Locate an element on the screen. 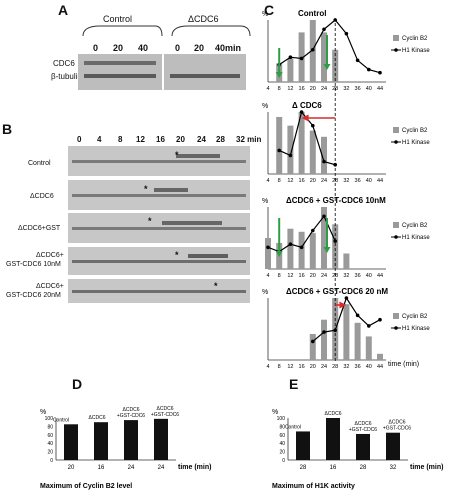 The height and width of the screenshot is (500, 464). max-y-tick: 60 is located at coordinates (50, 436).